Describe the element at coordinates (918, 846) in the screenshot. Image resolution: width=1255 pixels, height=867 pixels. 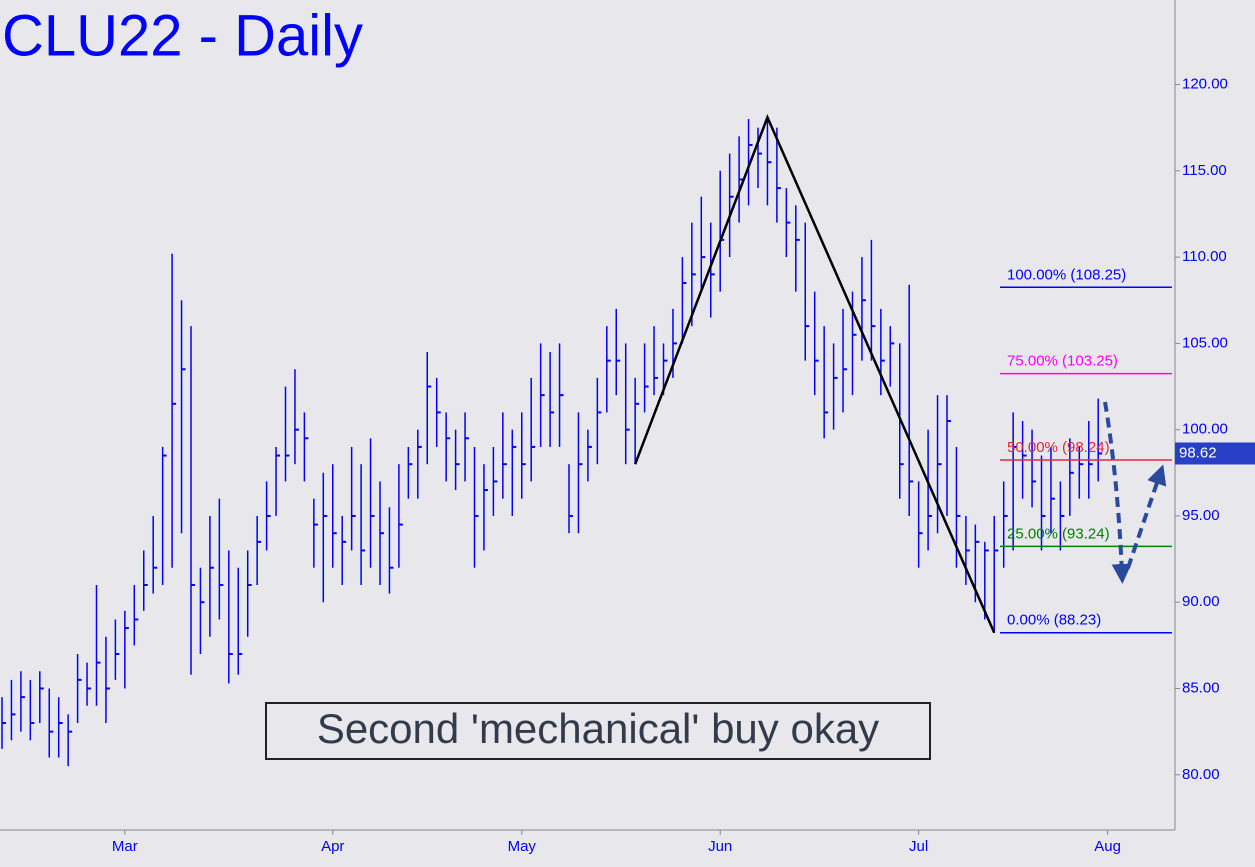
I see `x-tick-label: Jul` at that location.